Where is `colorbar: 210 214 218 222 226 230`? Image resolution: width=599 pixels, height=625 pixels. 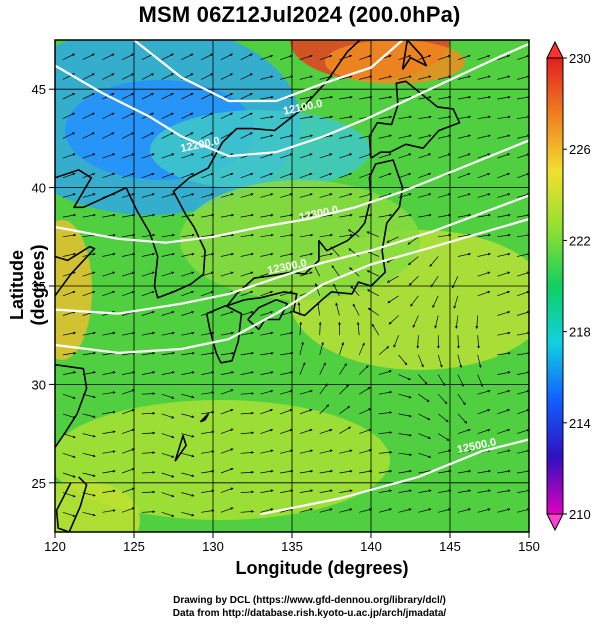
colorbar: 210 214 218 222 226 230 is located at coordinates (568, 286).